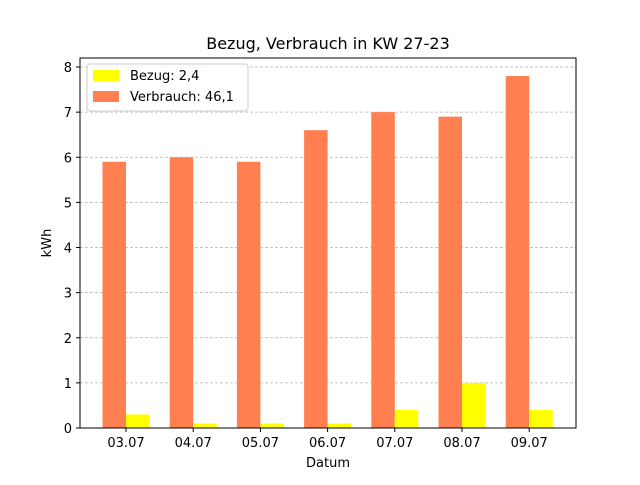 The width and height of the screenshot is (640, 485). What do you see at coordinates (68, 429) in the screenshot?
I see `y-tick-label: 0` at bounding box center [68, 429].